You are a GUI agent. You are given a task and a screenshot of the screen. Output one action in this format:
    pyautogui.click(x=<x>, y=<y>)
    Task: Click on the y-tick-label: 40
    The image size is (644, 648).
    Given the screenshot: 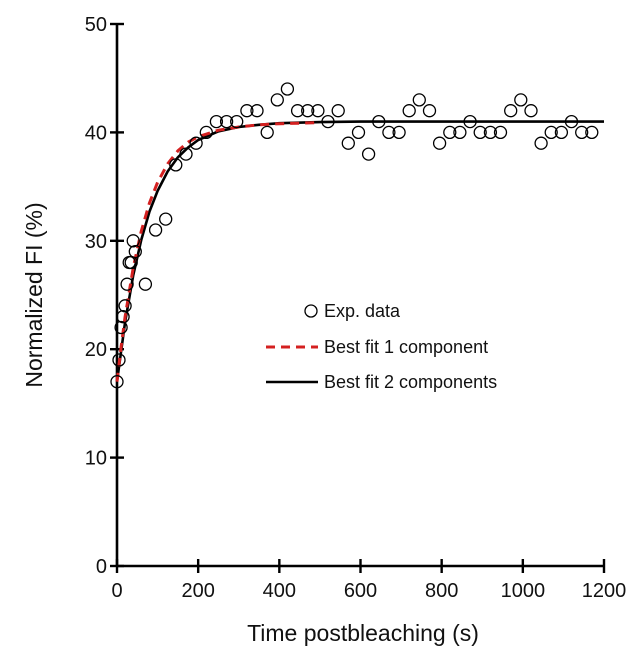 What is the action you would take?
    pyautogui.click(x=96, y=133)
    